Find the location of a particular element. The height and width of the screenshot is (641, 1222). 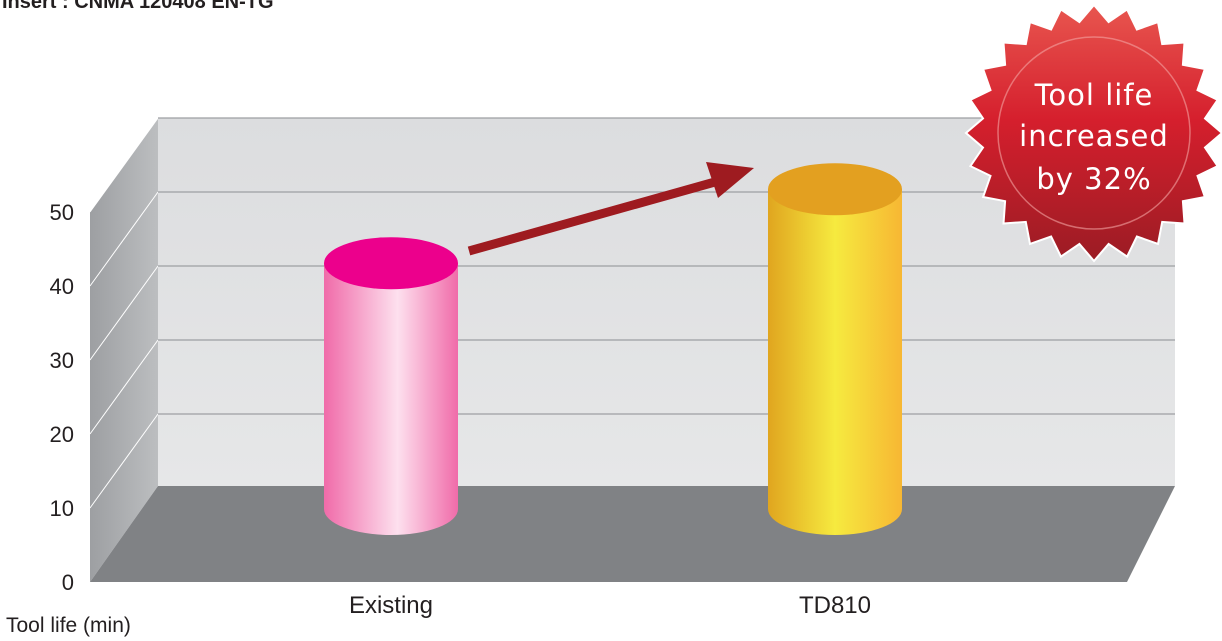

y-tick-label: 0 is located at coordinates (68, 582).